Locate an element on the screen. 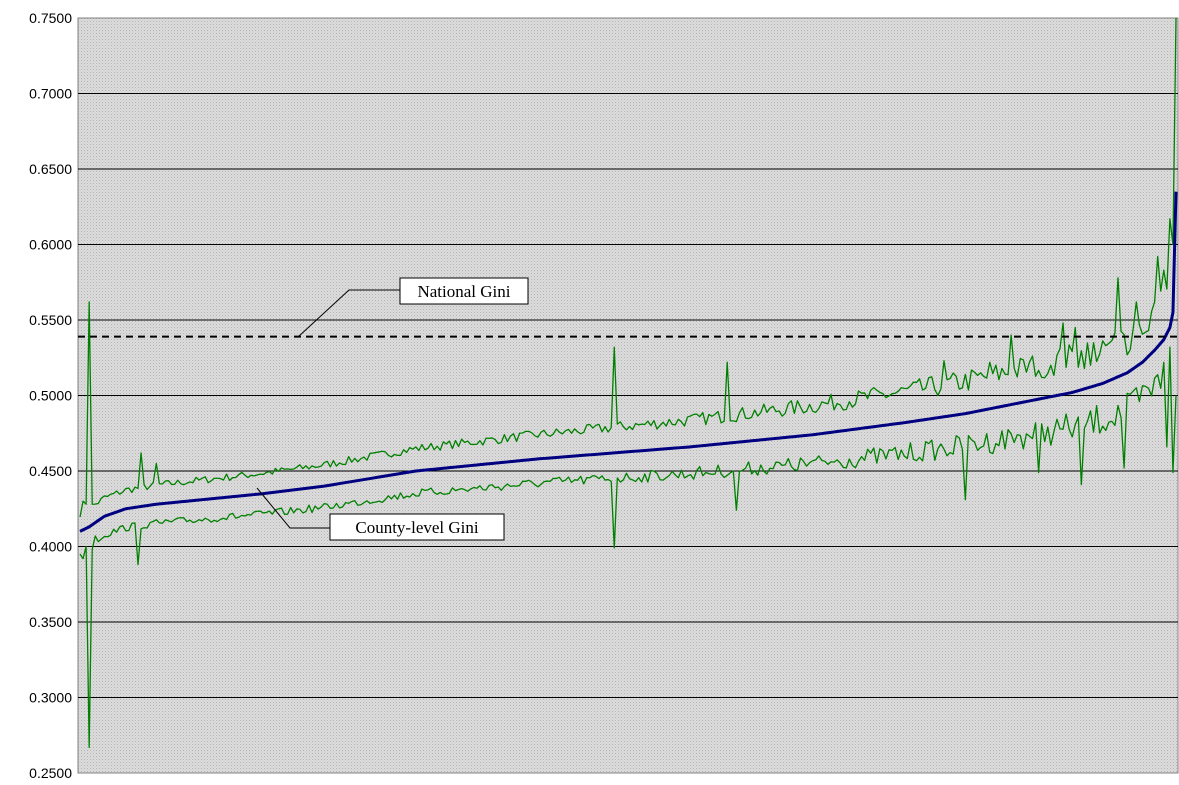 The image size is (1179, 785). y-tick-label: 0.7000 is located at coordinates (50, 94).